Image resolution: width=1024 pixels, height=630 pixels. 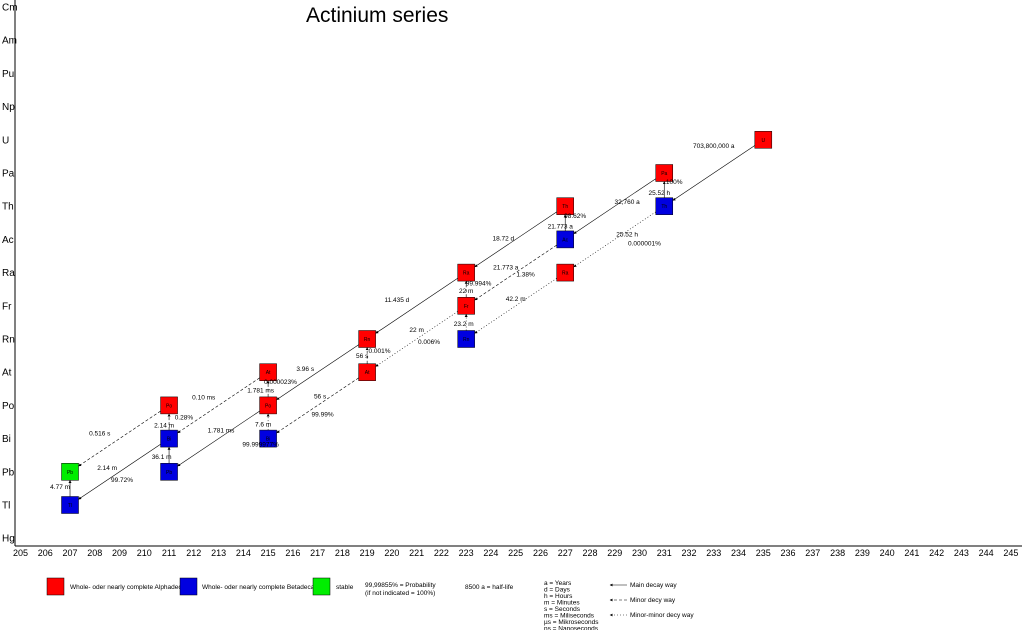 What do you see at coordinates (466, 291) in the screenshot?
I see `decay-annotation: 22 m` at bounding box center [466, 291].